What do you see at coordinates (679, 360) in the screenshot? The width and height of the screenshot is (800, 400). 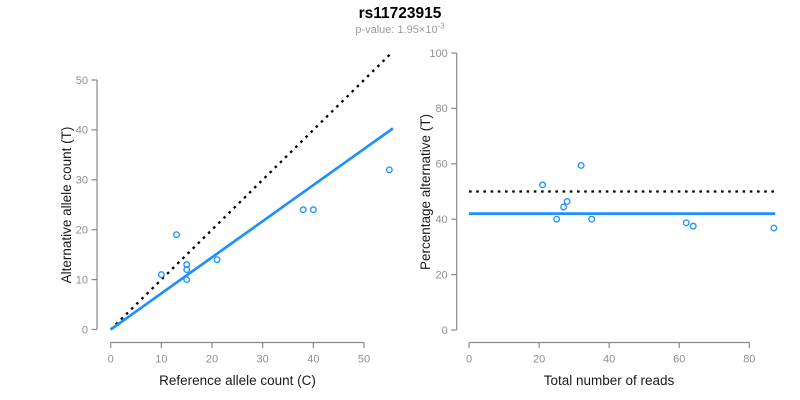 I see `x-tick-label: 60` at bounding box center [679, 360].